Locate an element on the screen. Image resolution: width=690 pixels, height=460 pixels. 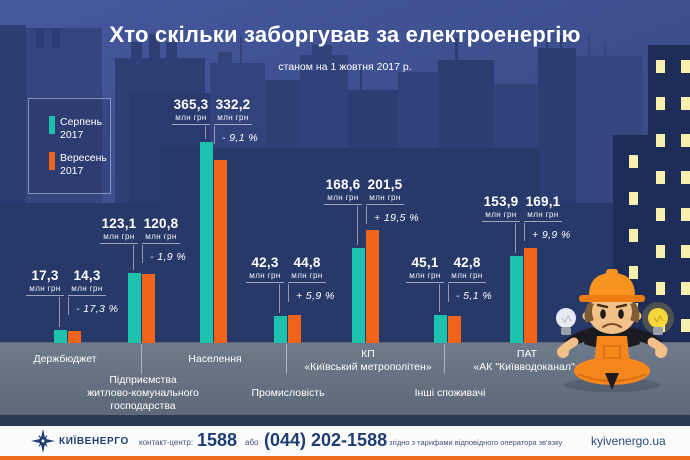
light-bulb-off-icon is located at coordinates (566, 318).